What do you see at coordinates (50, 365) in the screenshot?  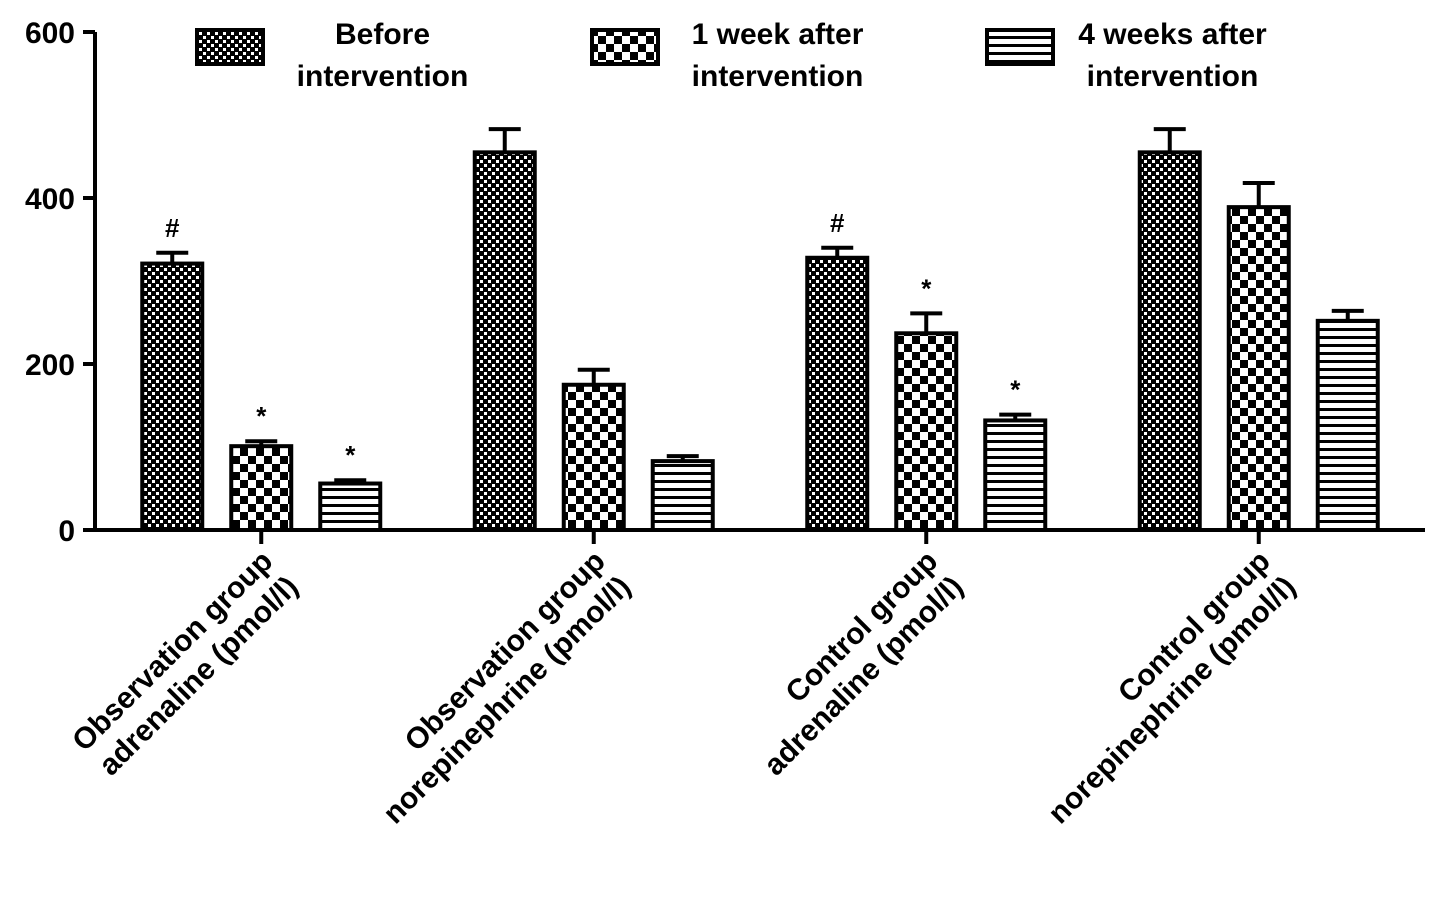 I see `y-tick-label: 200` at bounding box center [50, 365].